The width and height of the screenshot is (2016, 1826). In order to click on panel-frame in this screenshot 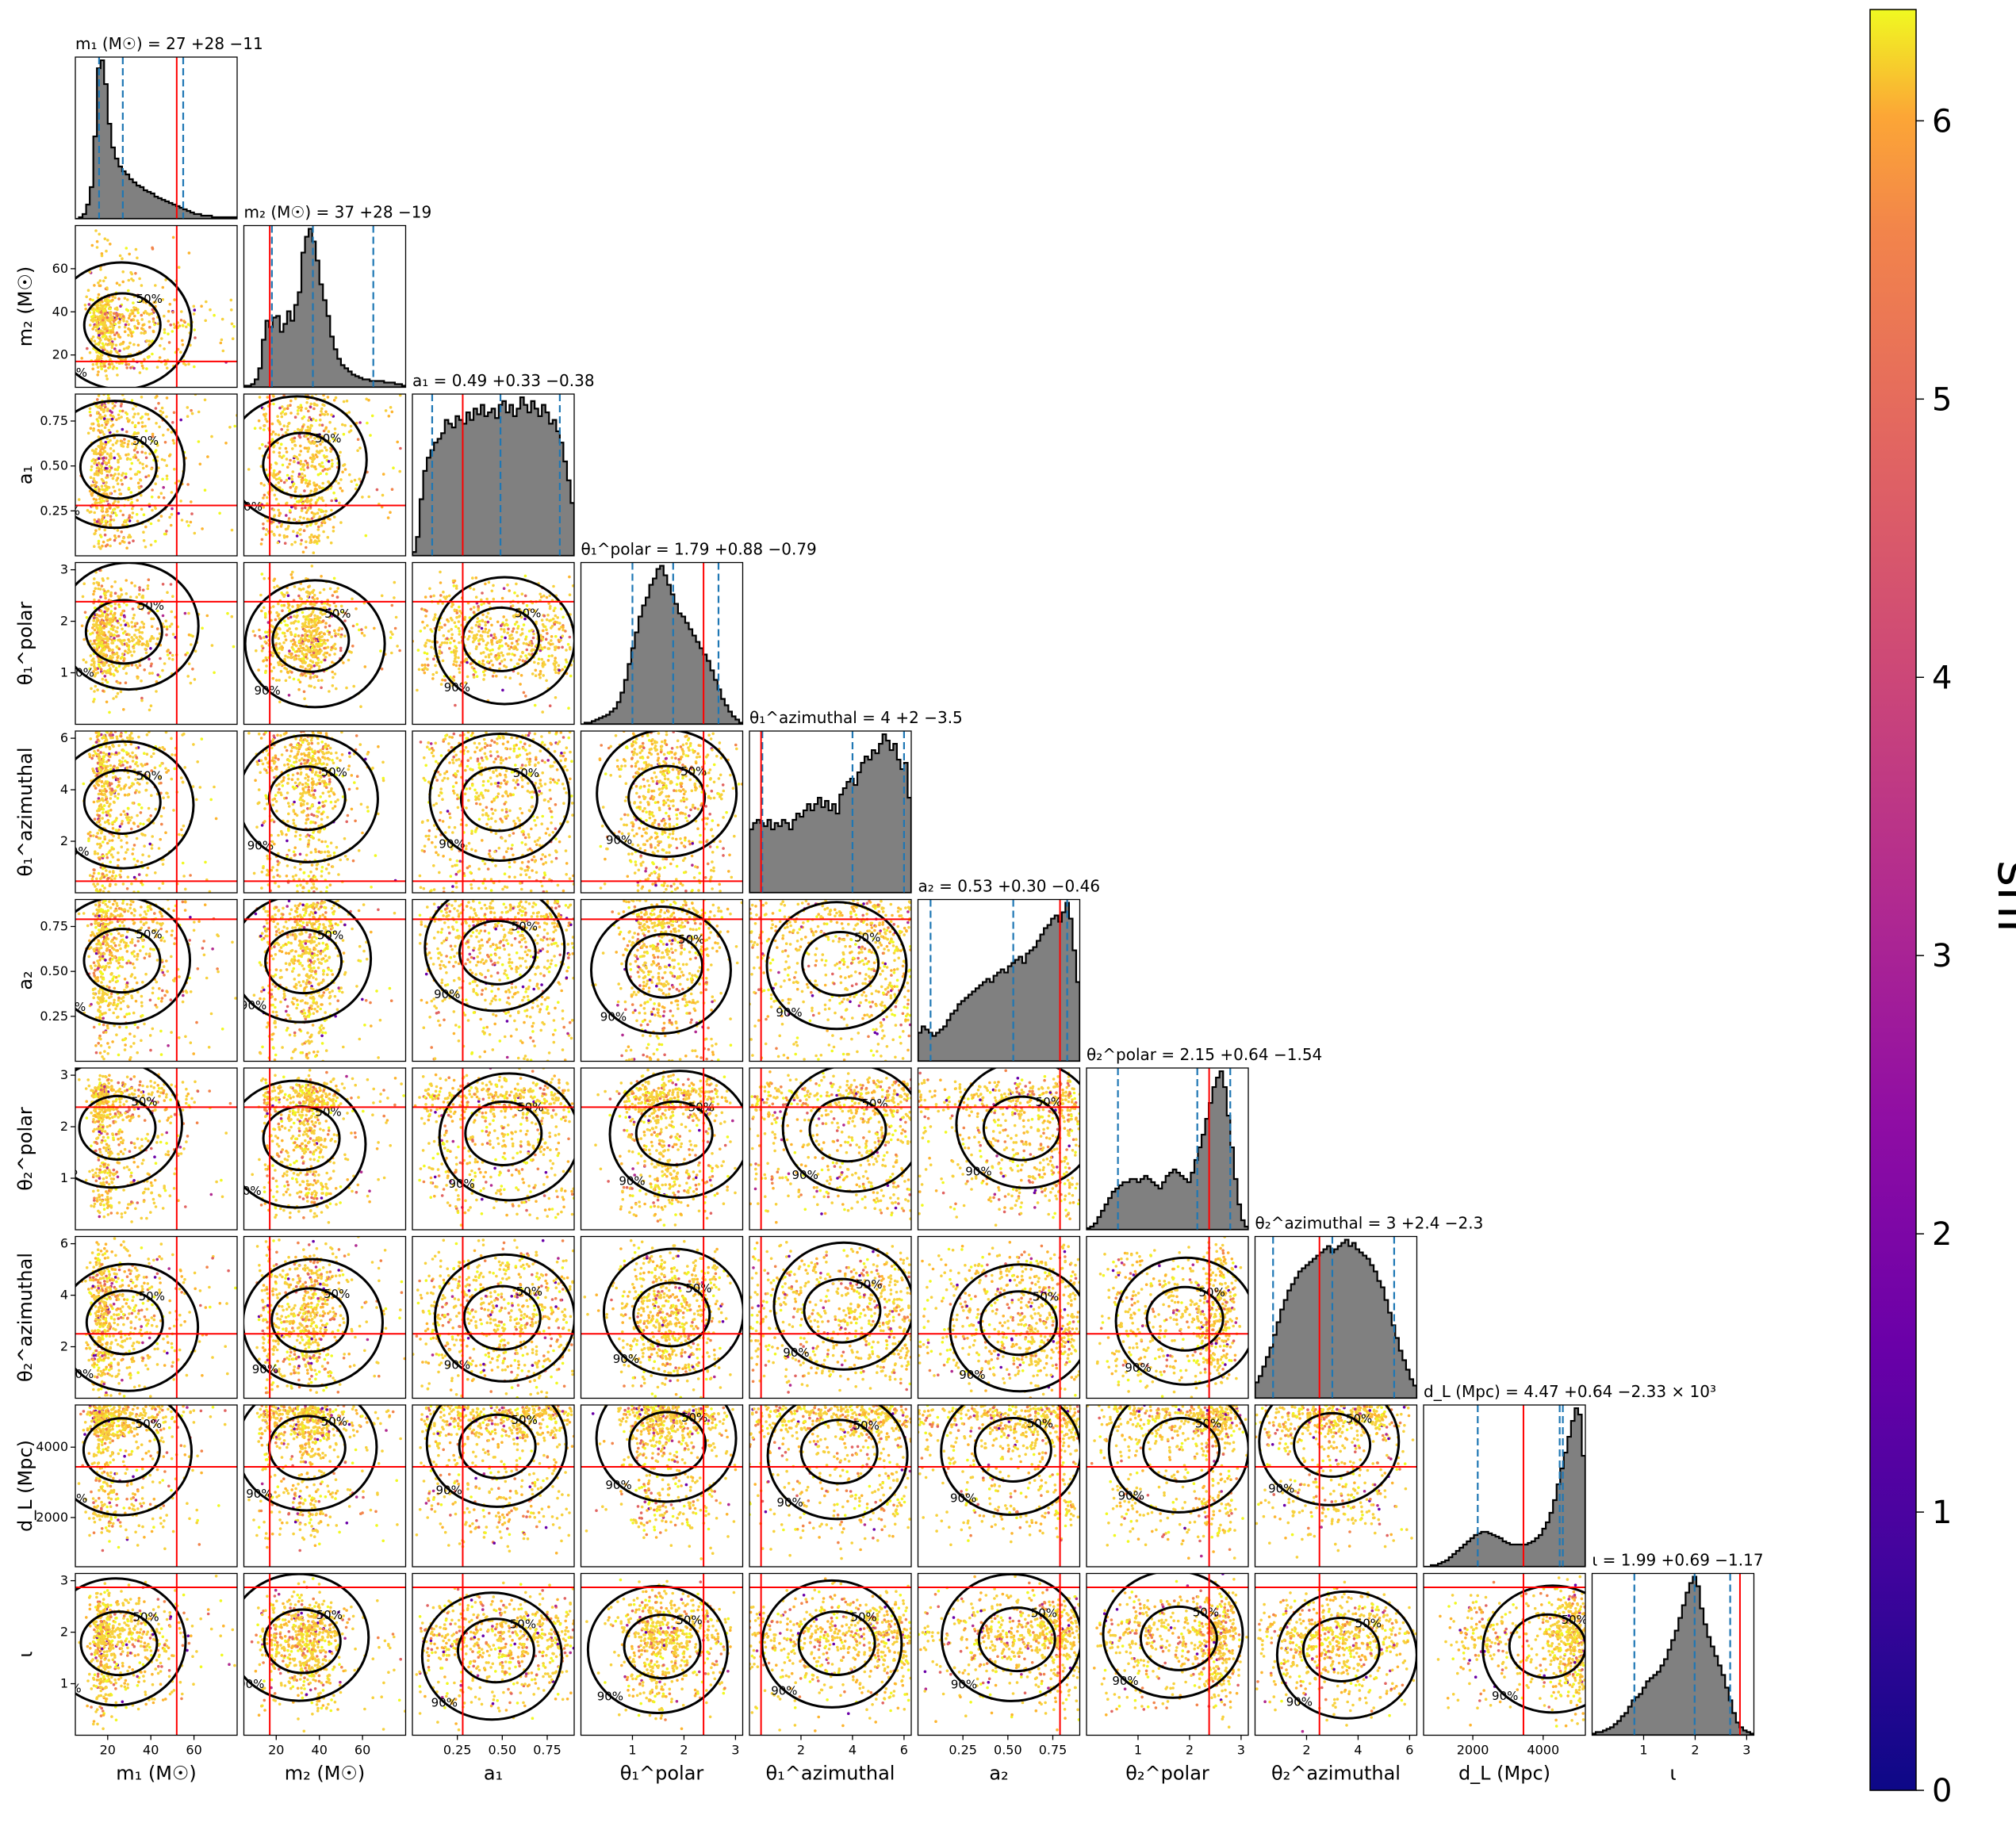, I will do `click(325, 475)`.